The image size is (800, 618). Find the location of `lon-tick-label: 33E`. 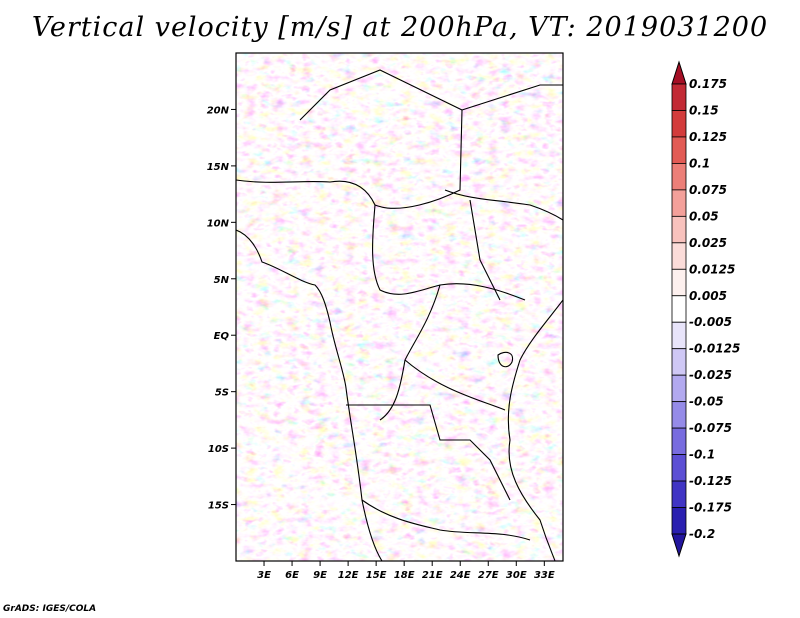

lon-tick-label: 33E is located at coordinates (544, 575).